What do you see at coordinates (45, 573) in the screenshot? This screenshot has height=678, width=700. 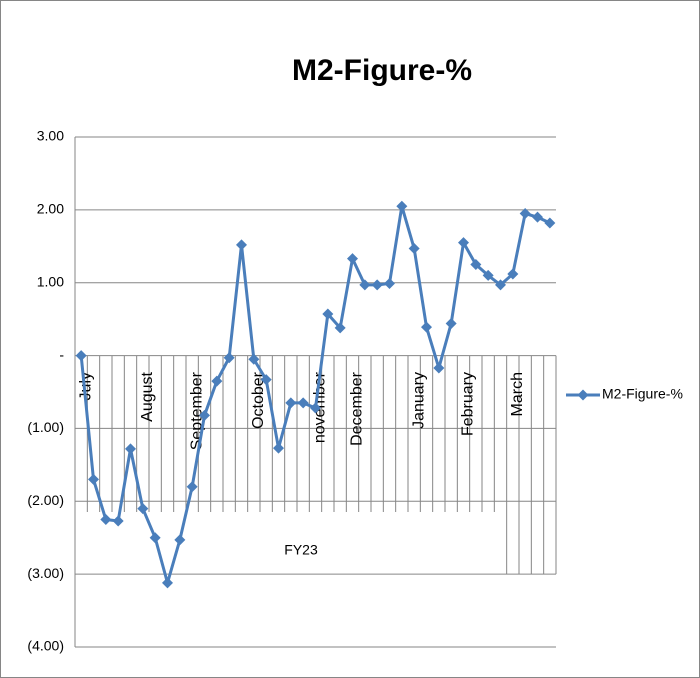 I see `y-tick-label: (3.00)` at bounding box center [45, 573].